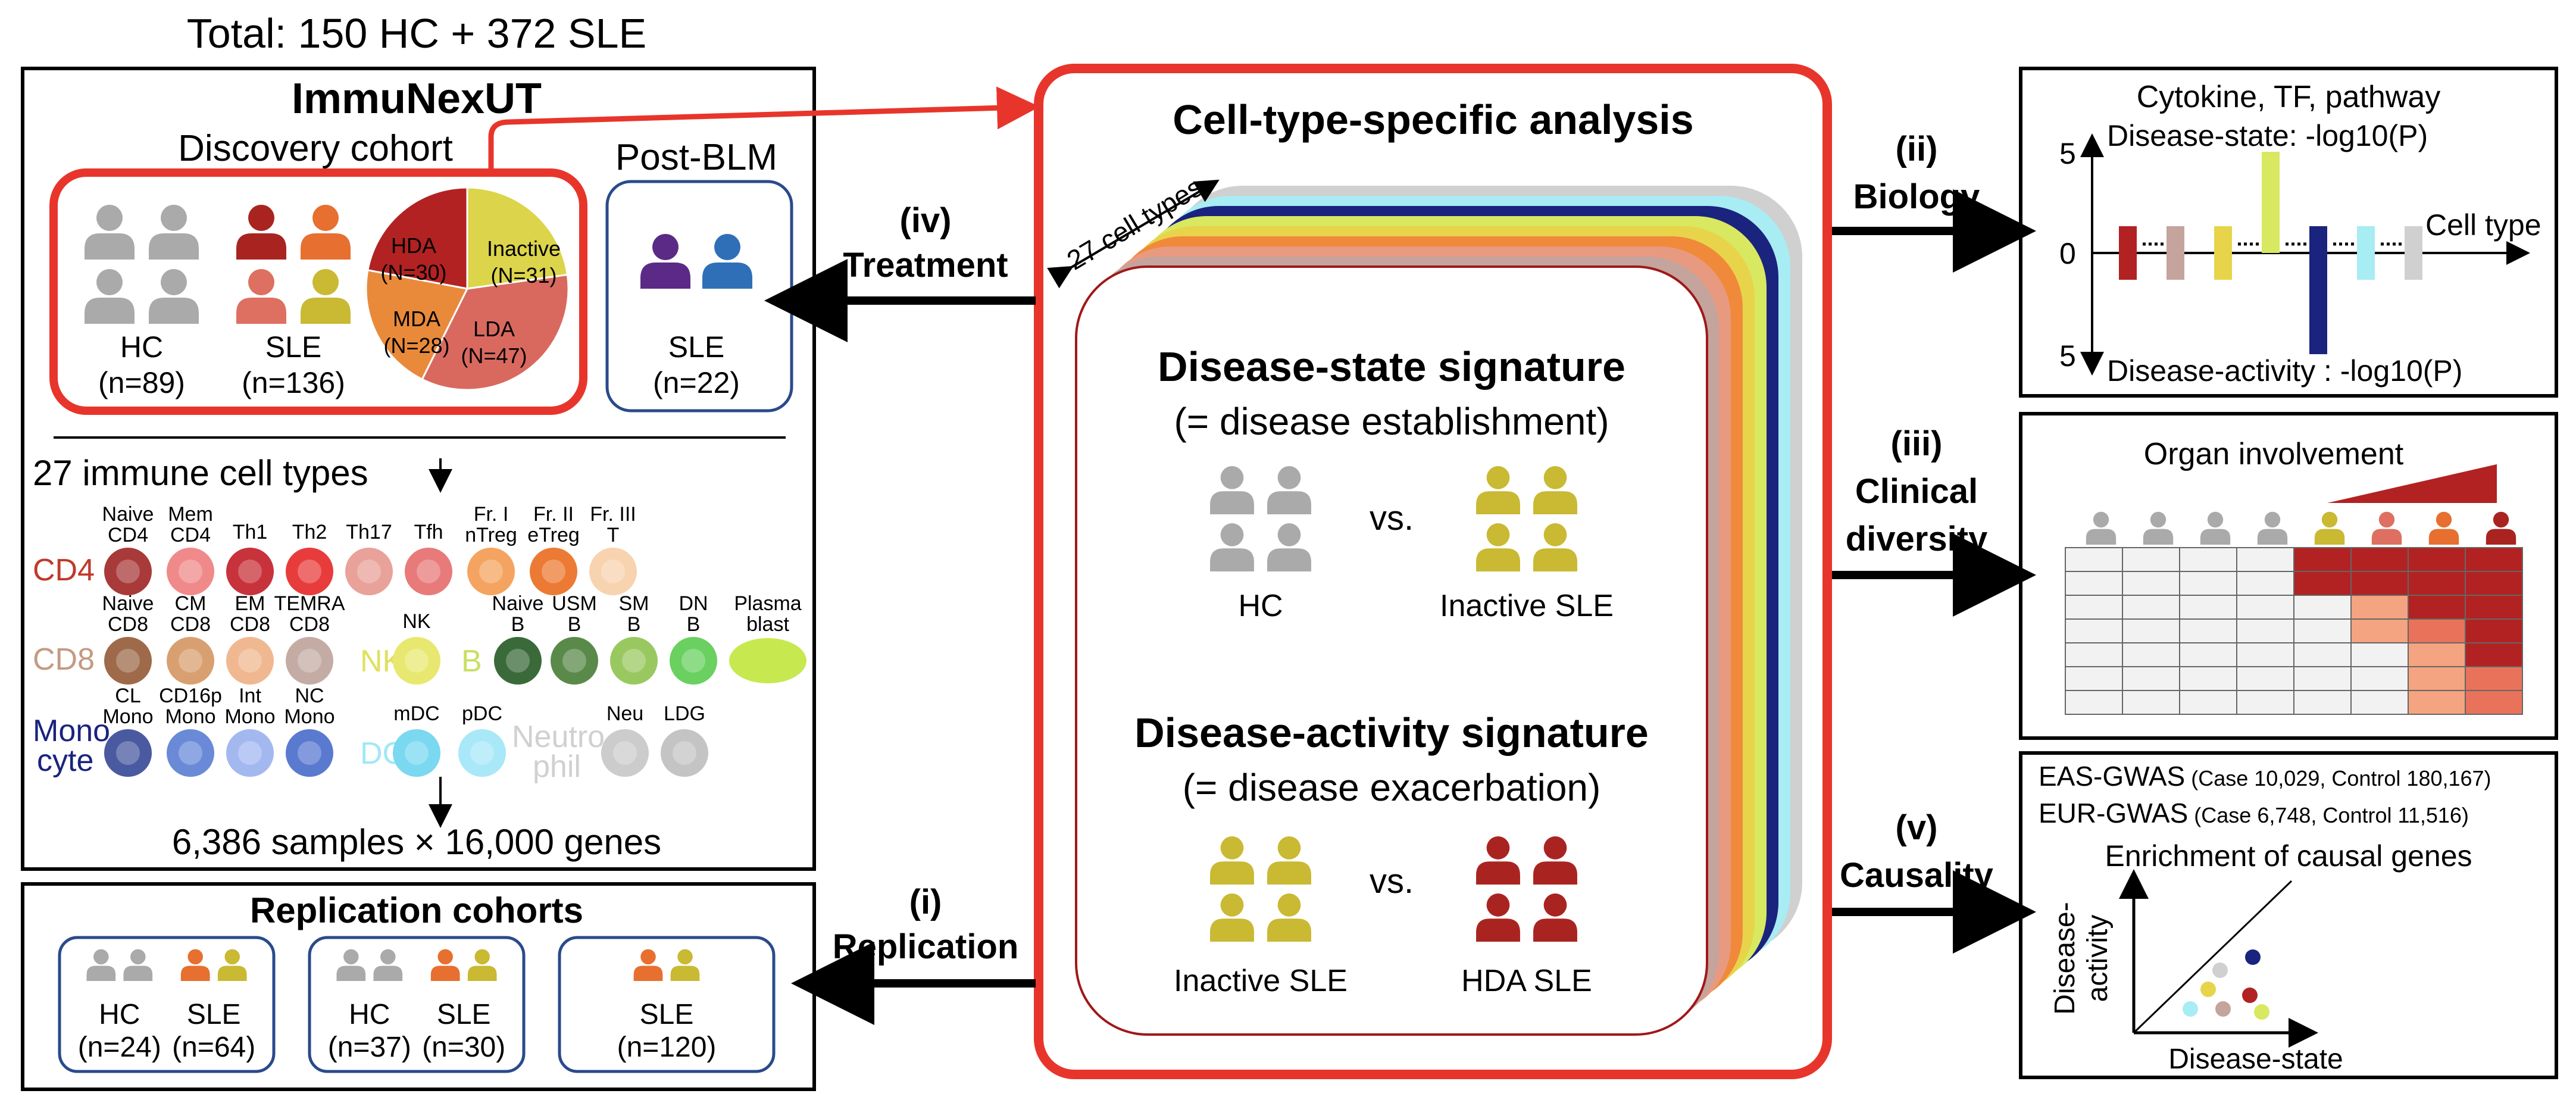 This screenshot has height=1103, width=2576. I want to click on pie-label: HDA, so click(413, 245).